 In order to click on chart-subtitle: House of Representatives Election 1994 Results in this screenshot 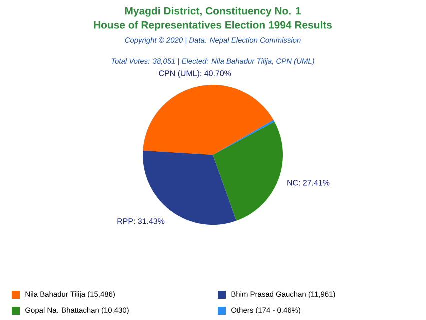, I will do `click(213, 26)`.